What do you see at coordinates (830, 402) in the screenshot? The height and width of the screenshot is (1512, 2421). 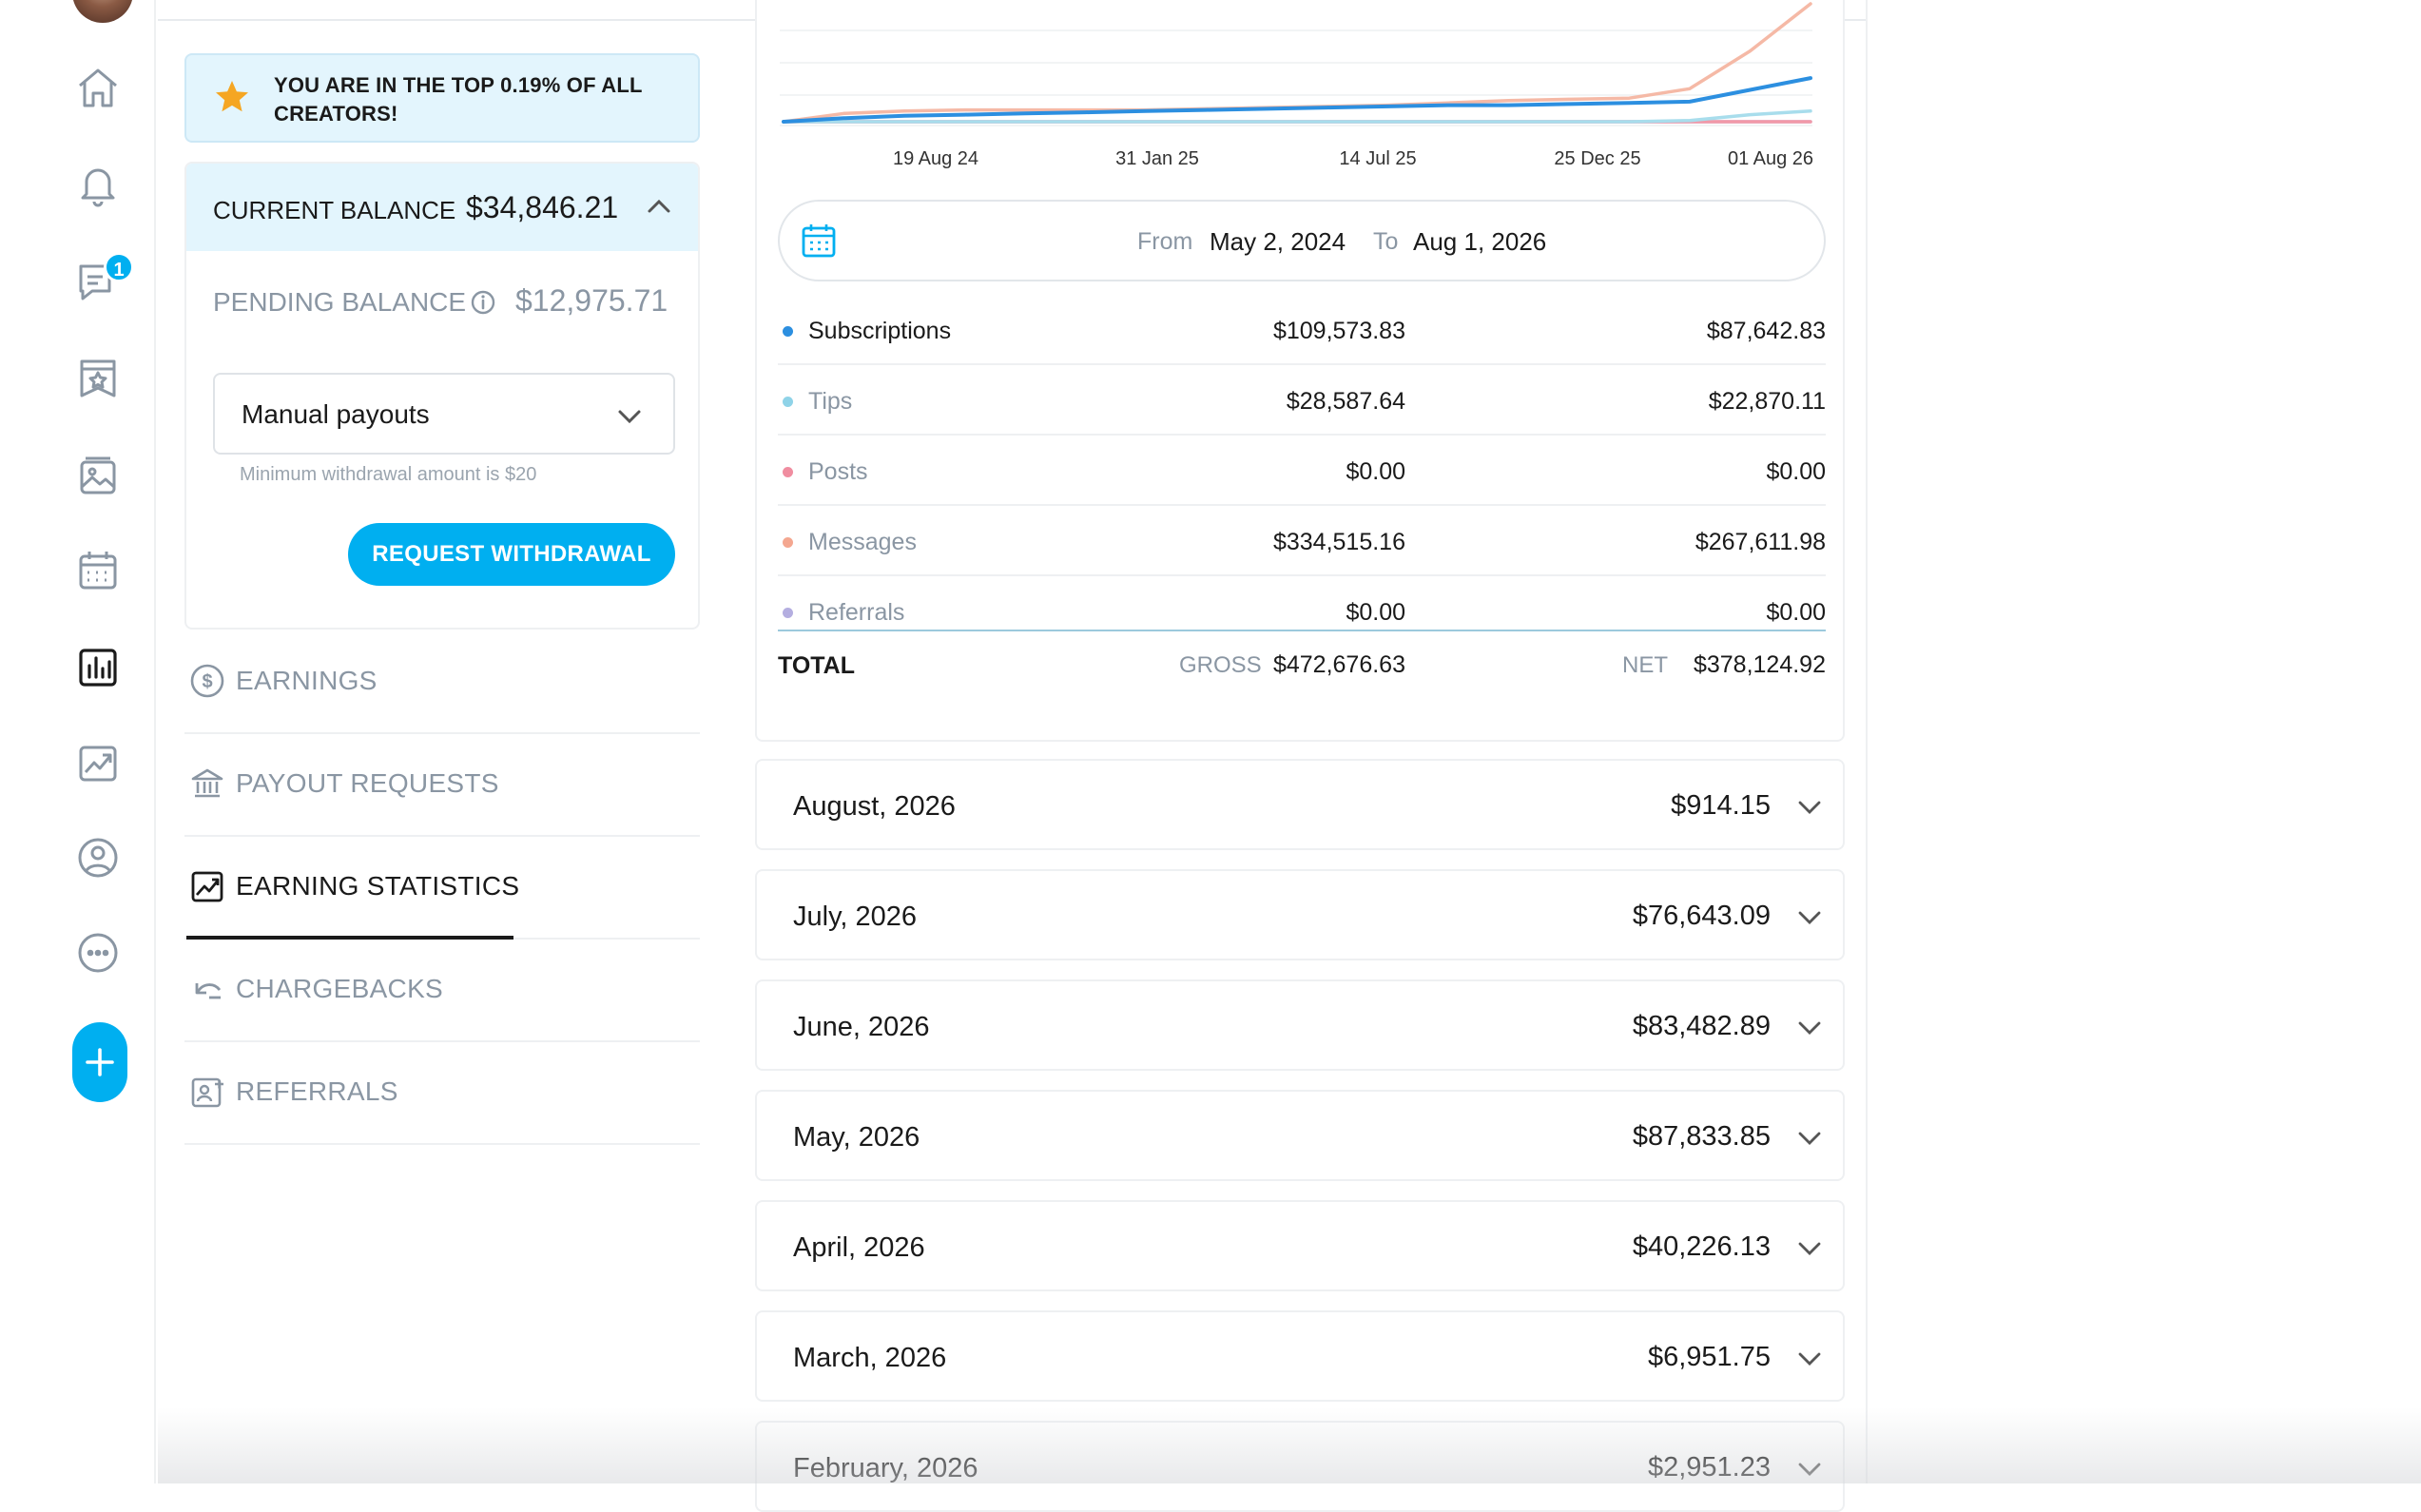 I see `stat-name: Tips` at bounding box center [830, 402].